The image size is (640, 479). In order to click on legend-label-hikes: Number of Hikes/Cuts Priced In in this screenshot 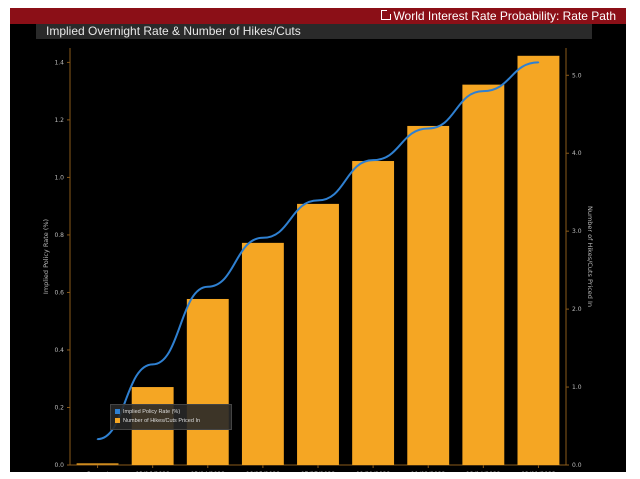, I will do `click(162, 421)`.